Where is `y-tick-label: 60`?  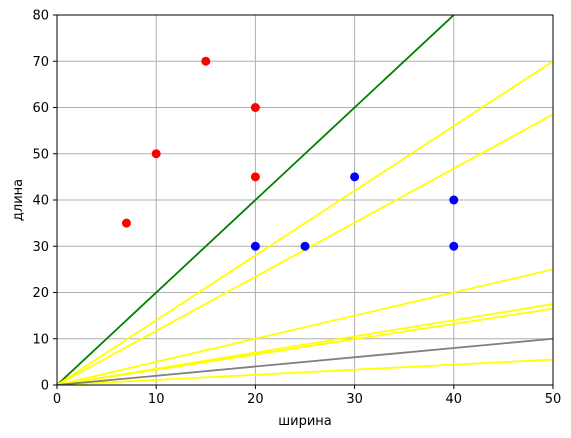 y-tick-label: 60 is located at coordinates (40, 108).